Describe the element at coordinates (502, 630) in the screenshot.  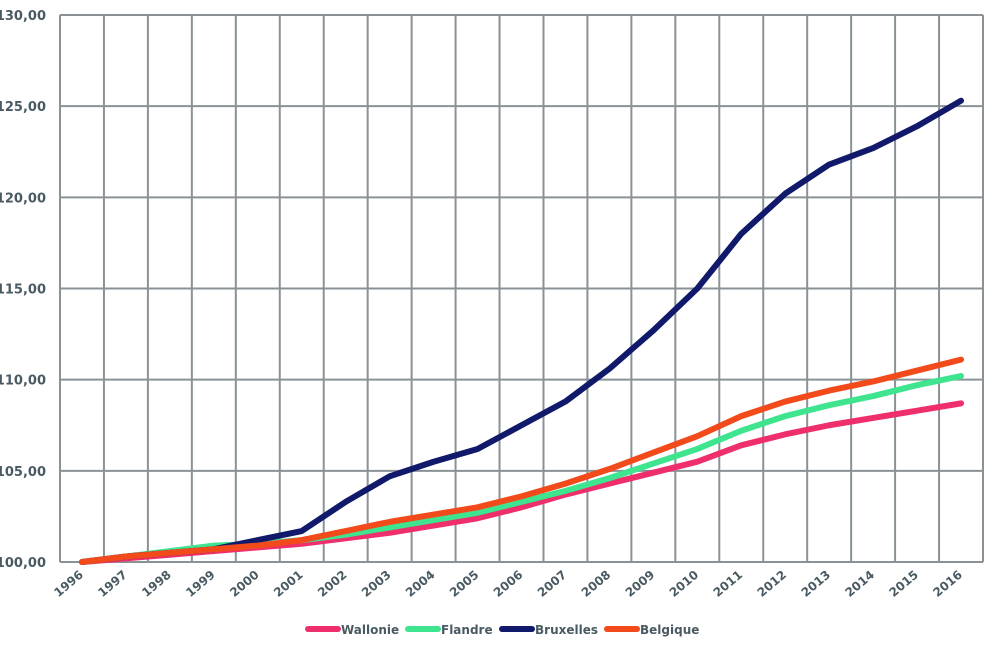
I see `legend: Wallonie Flandre Bruxelles Belgique` at that location.